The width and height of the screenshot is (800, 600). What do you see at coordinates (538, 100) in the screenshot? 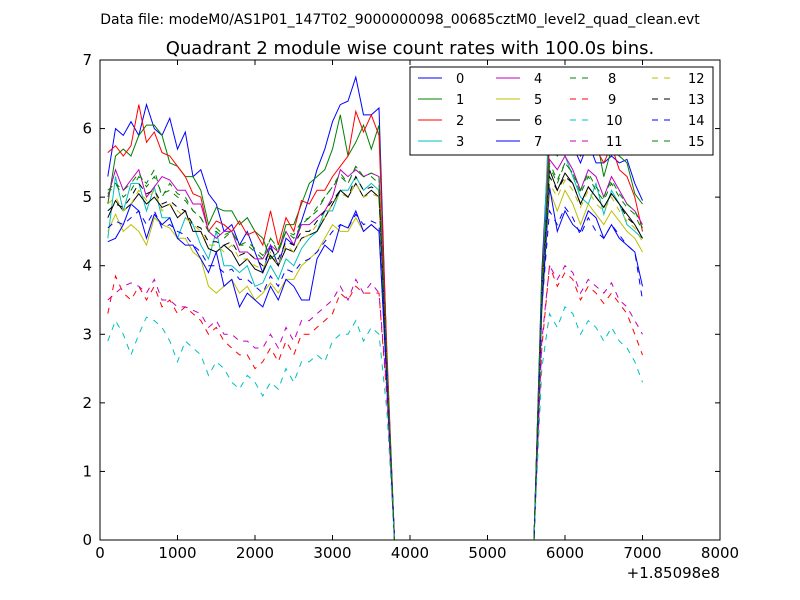
I see `legend-label-5: 5` at bounding box center [538, 100].